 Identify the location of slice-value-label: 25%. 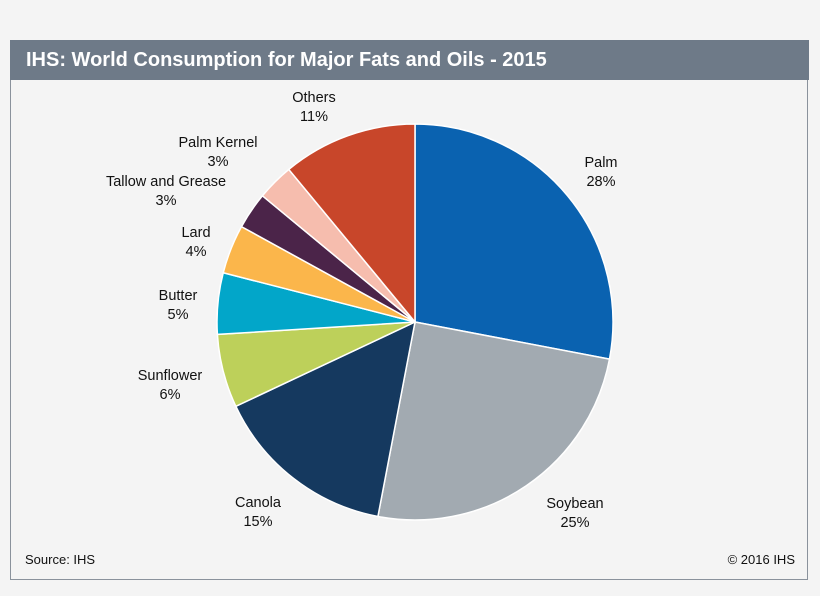
(574, 523).